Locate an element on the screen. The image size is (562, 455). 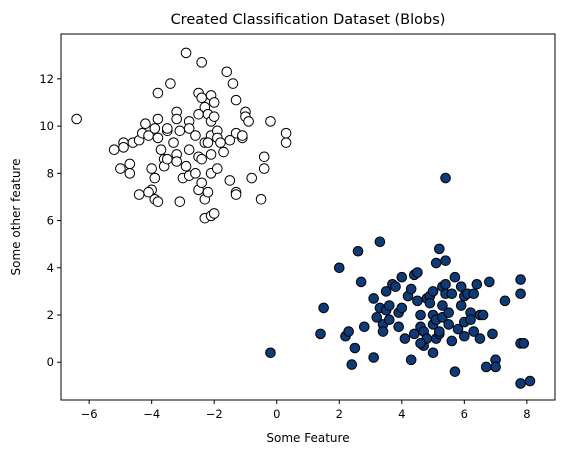
y-tick-label: 4 is located at coordinates (50, 268).